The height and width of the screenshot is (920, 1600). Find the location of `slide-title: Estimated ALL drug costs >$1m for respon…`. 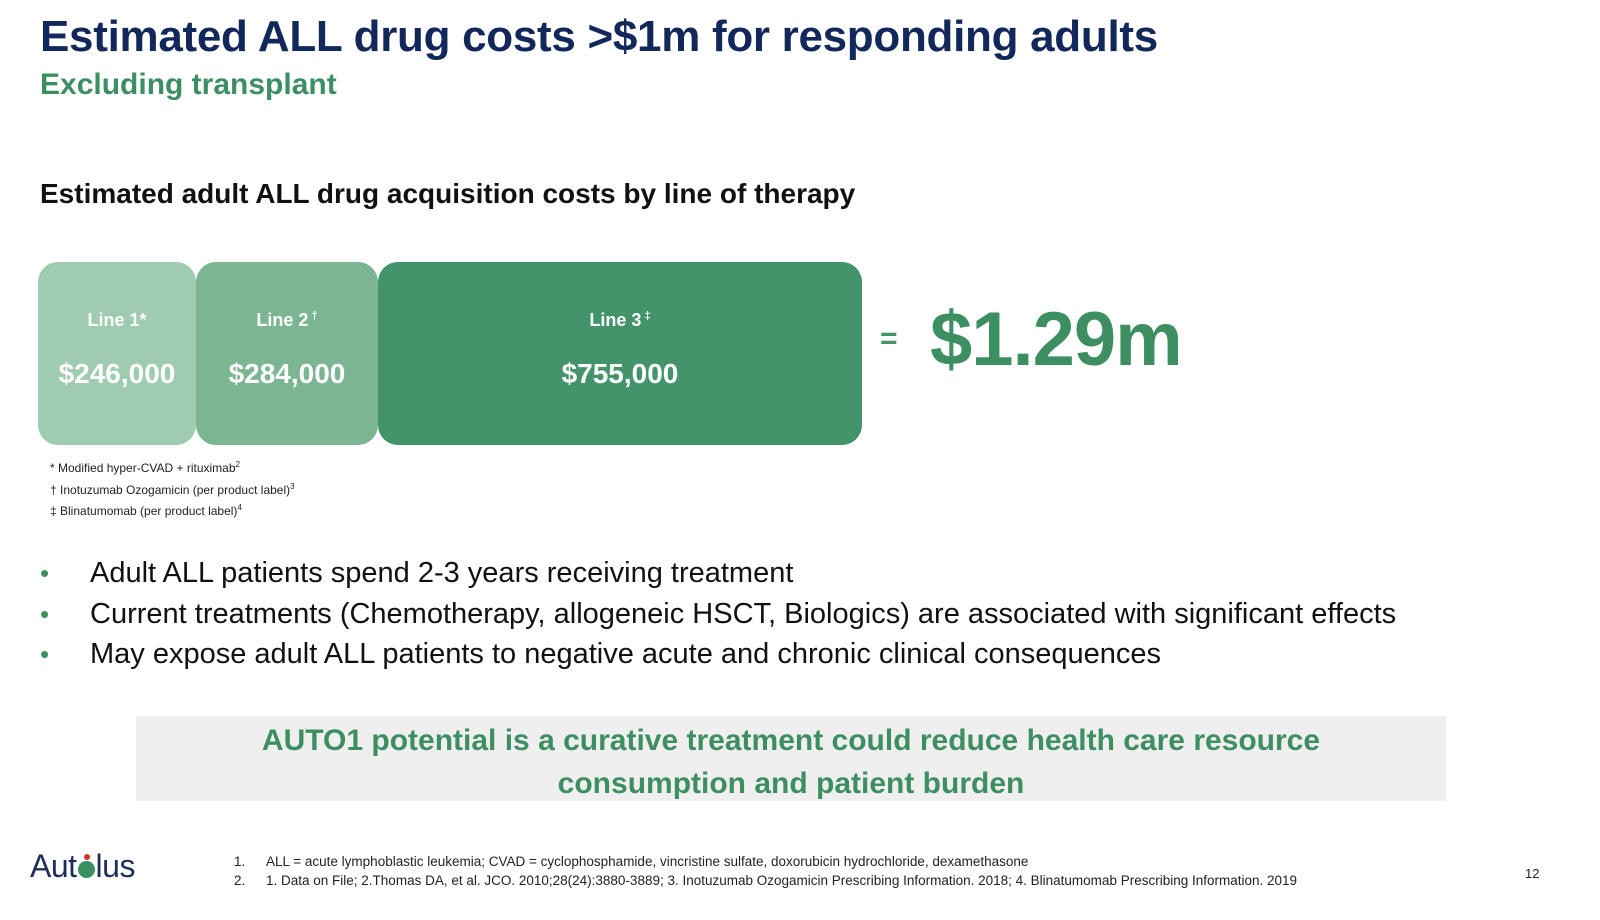

slide-title: Estimated ALL drug costs >$1m for respon… is located at coordinates (599, 36).